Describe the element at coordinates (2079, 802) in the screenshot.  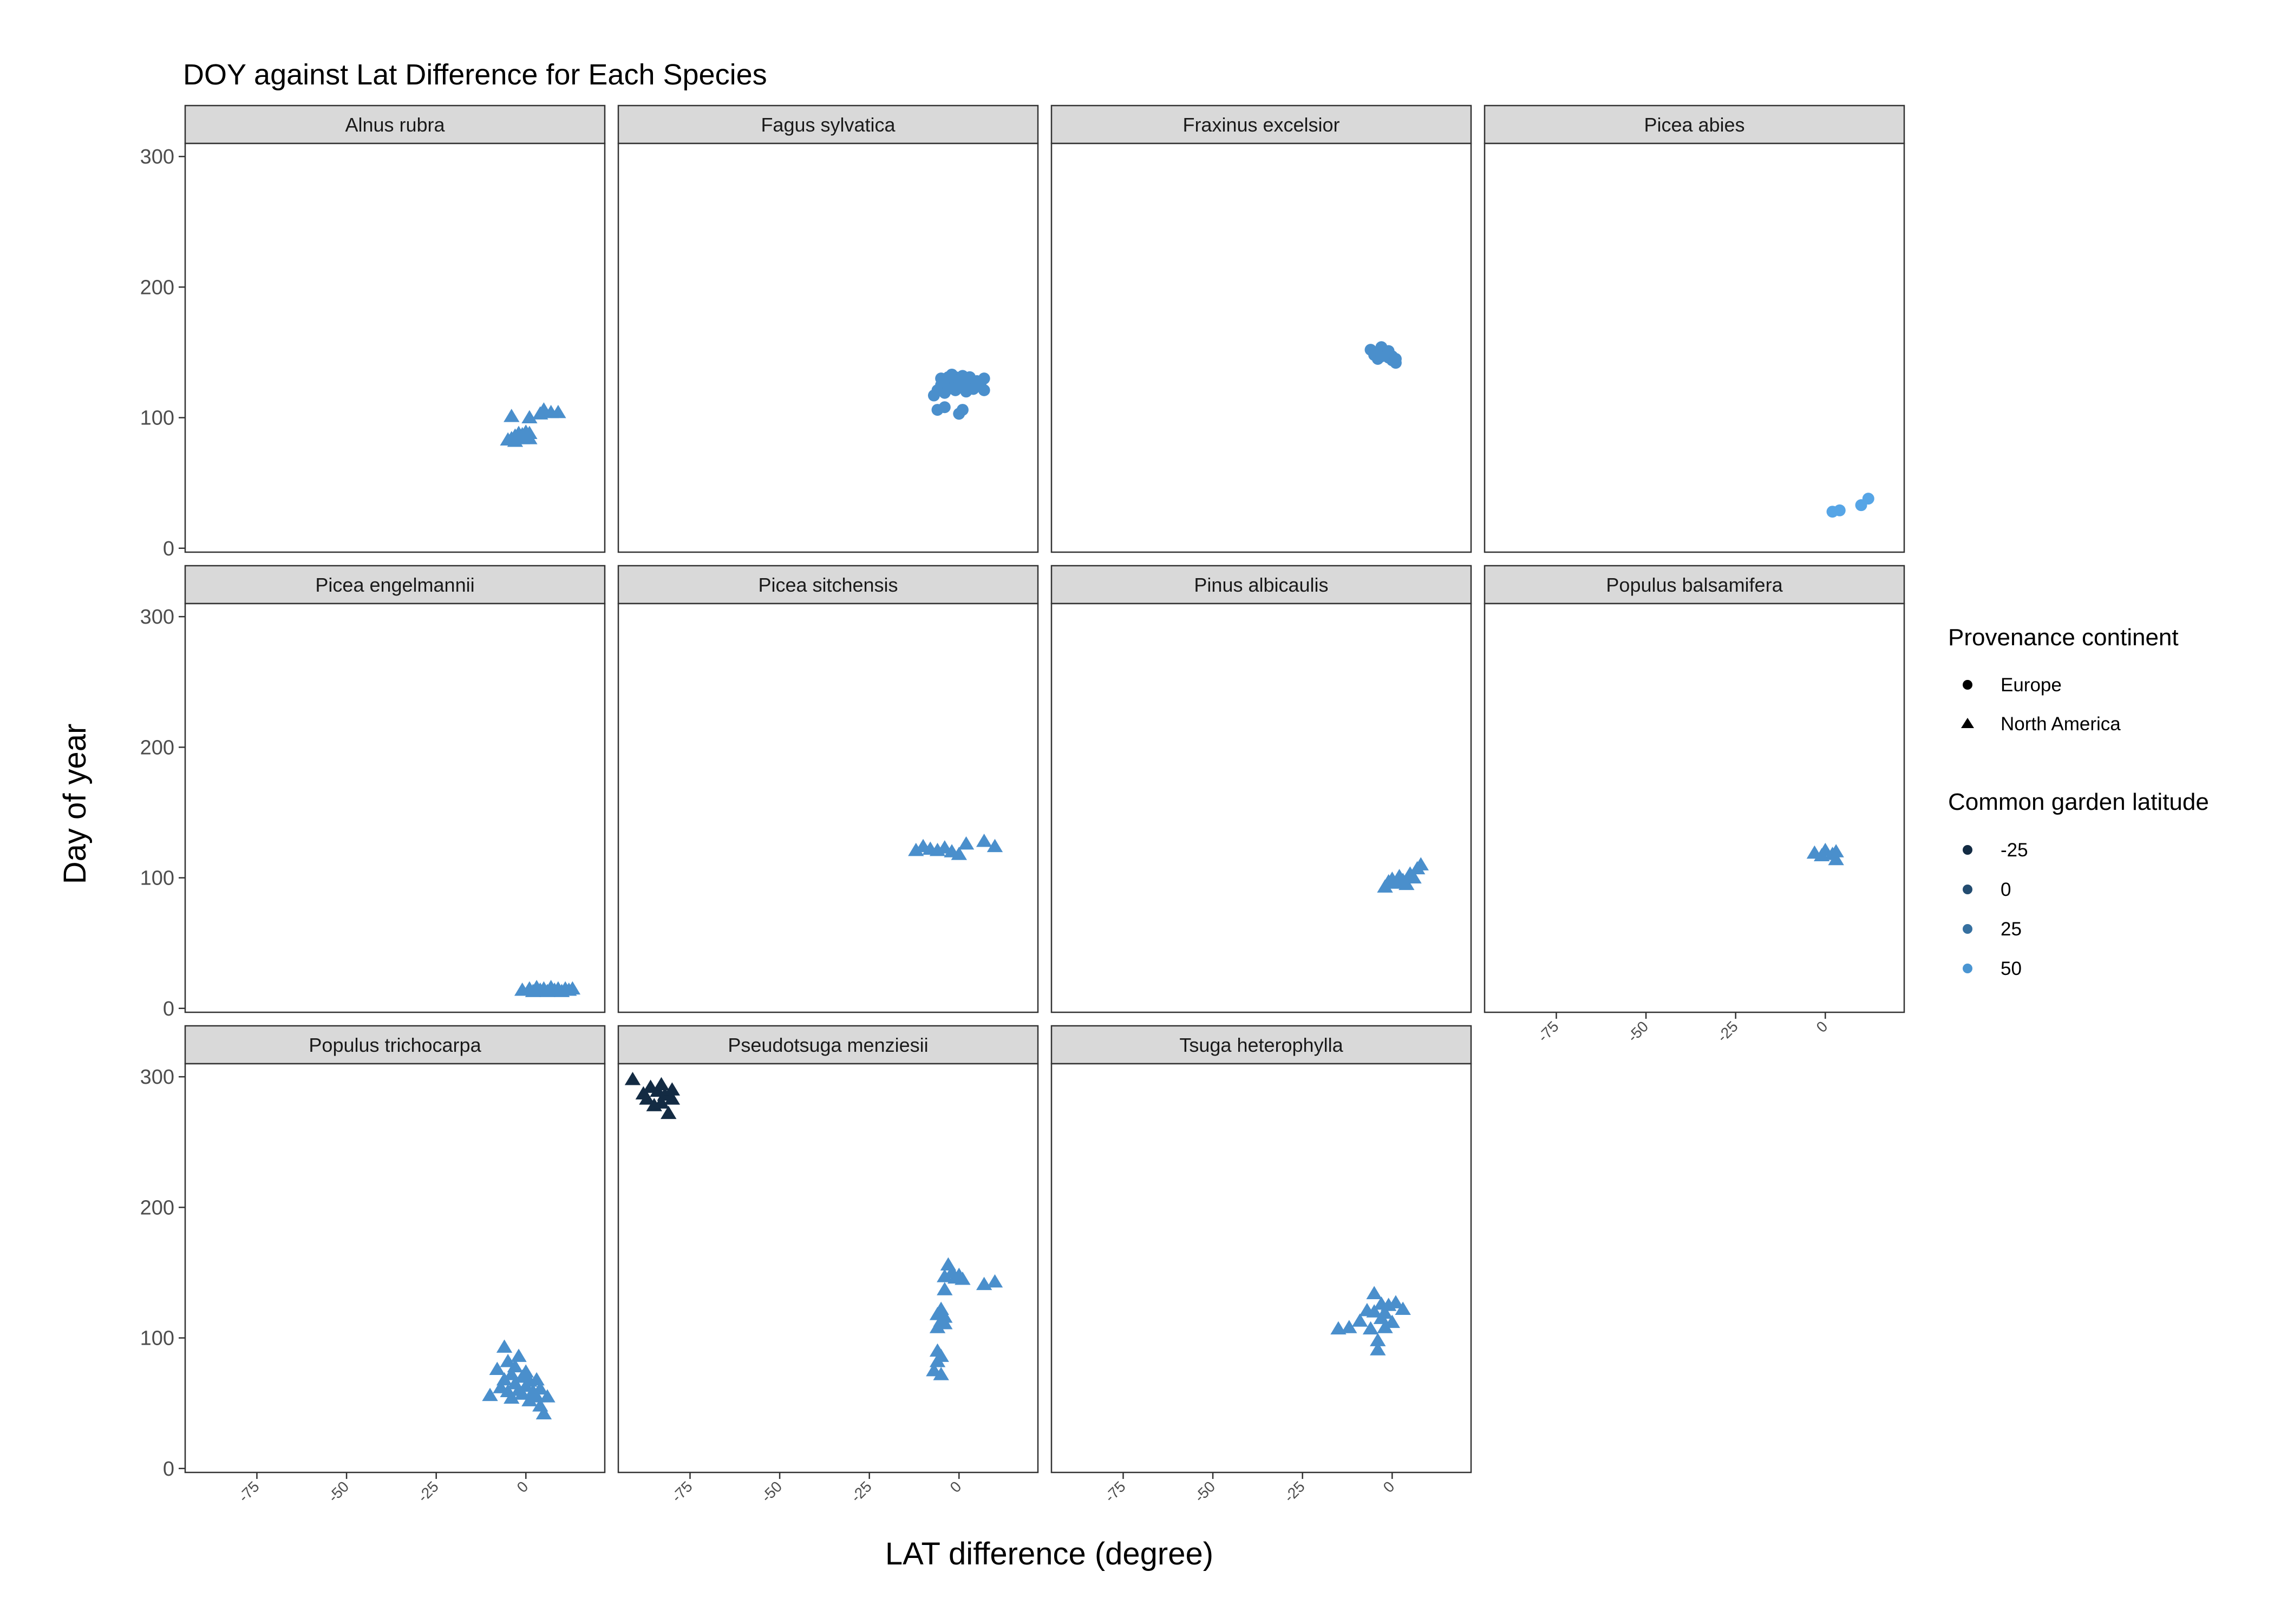
I see `legend-title-color: Common garden latitude` at that location.